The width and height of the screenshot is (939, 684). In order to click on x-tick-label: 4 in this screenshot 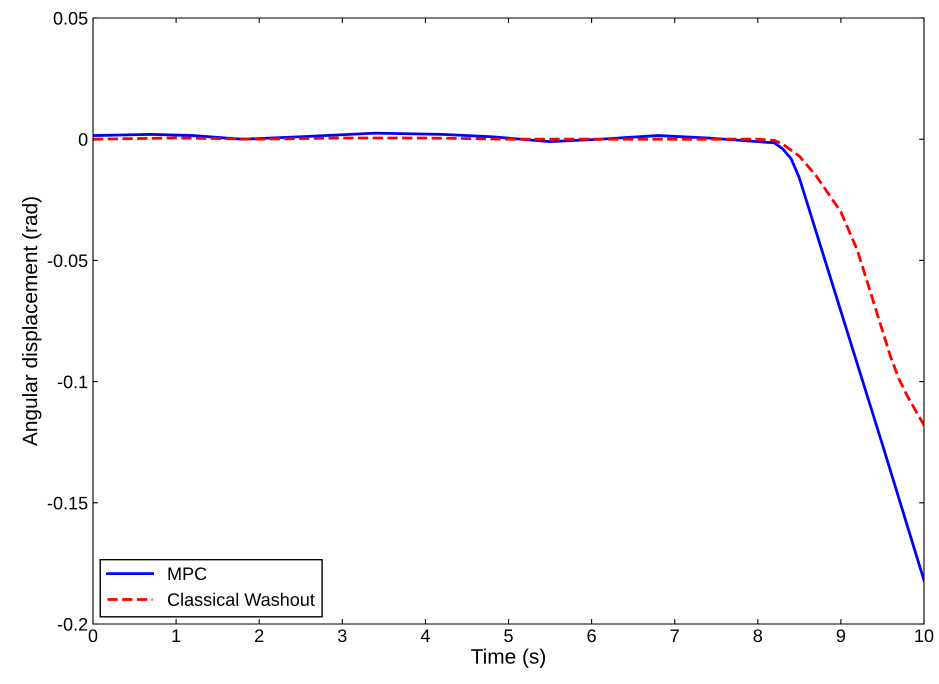, I will do `click(425, 636)`.